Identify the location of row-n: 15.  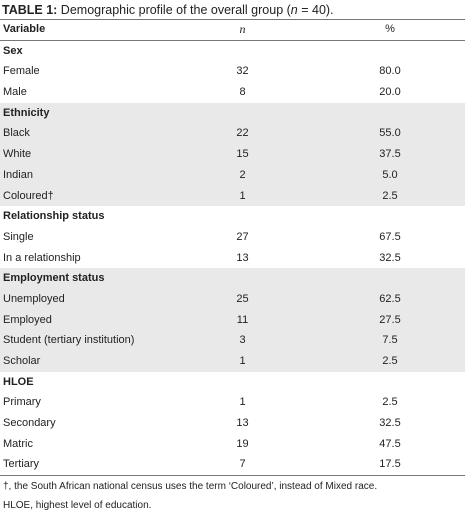
(242, 154).